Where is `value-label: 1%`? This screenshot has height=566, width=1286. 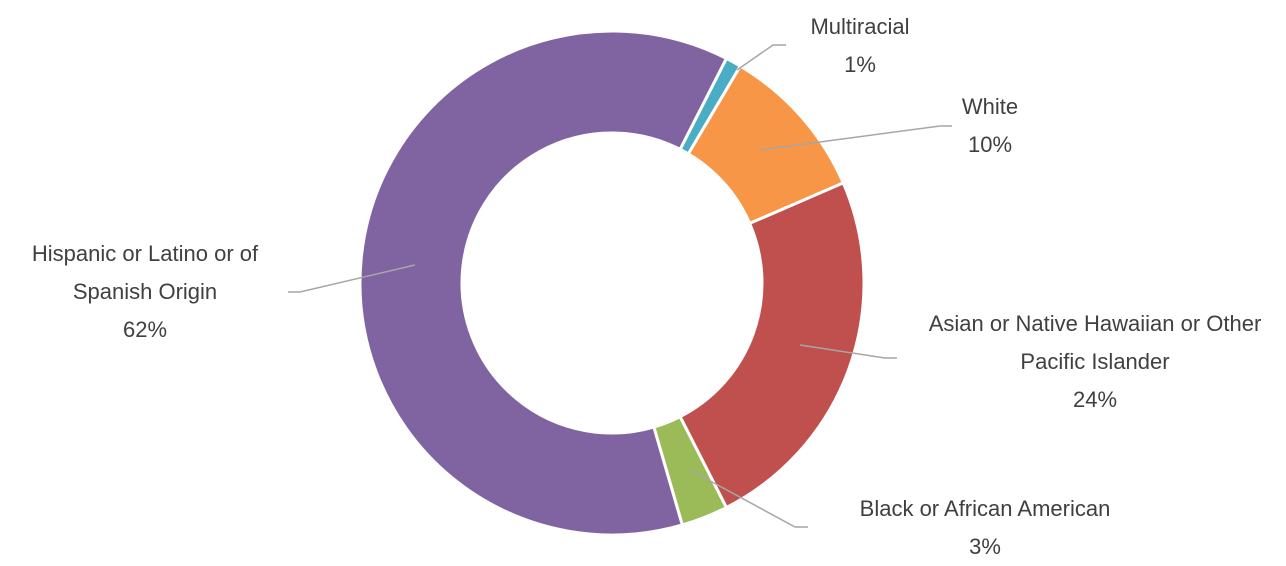
value-label: 1% is located at coordinates (860, 64).